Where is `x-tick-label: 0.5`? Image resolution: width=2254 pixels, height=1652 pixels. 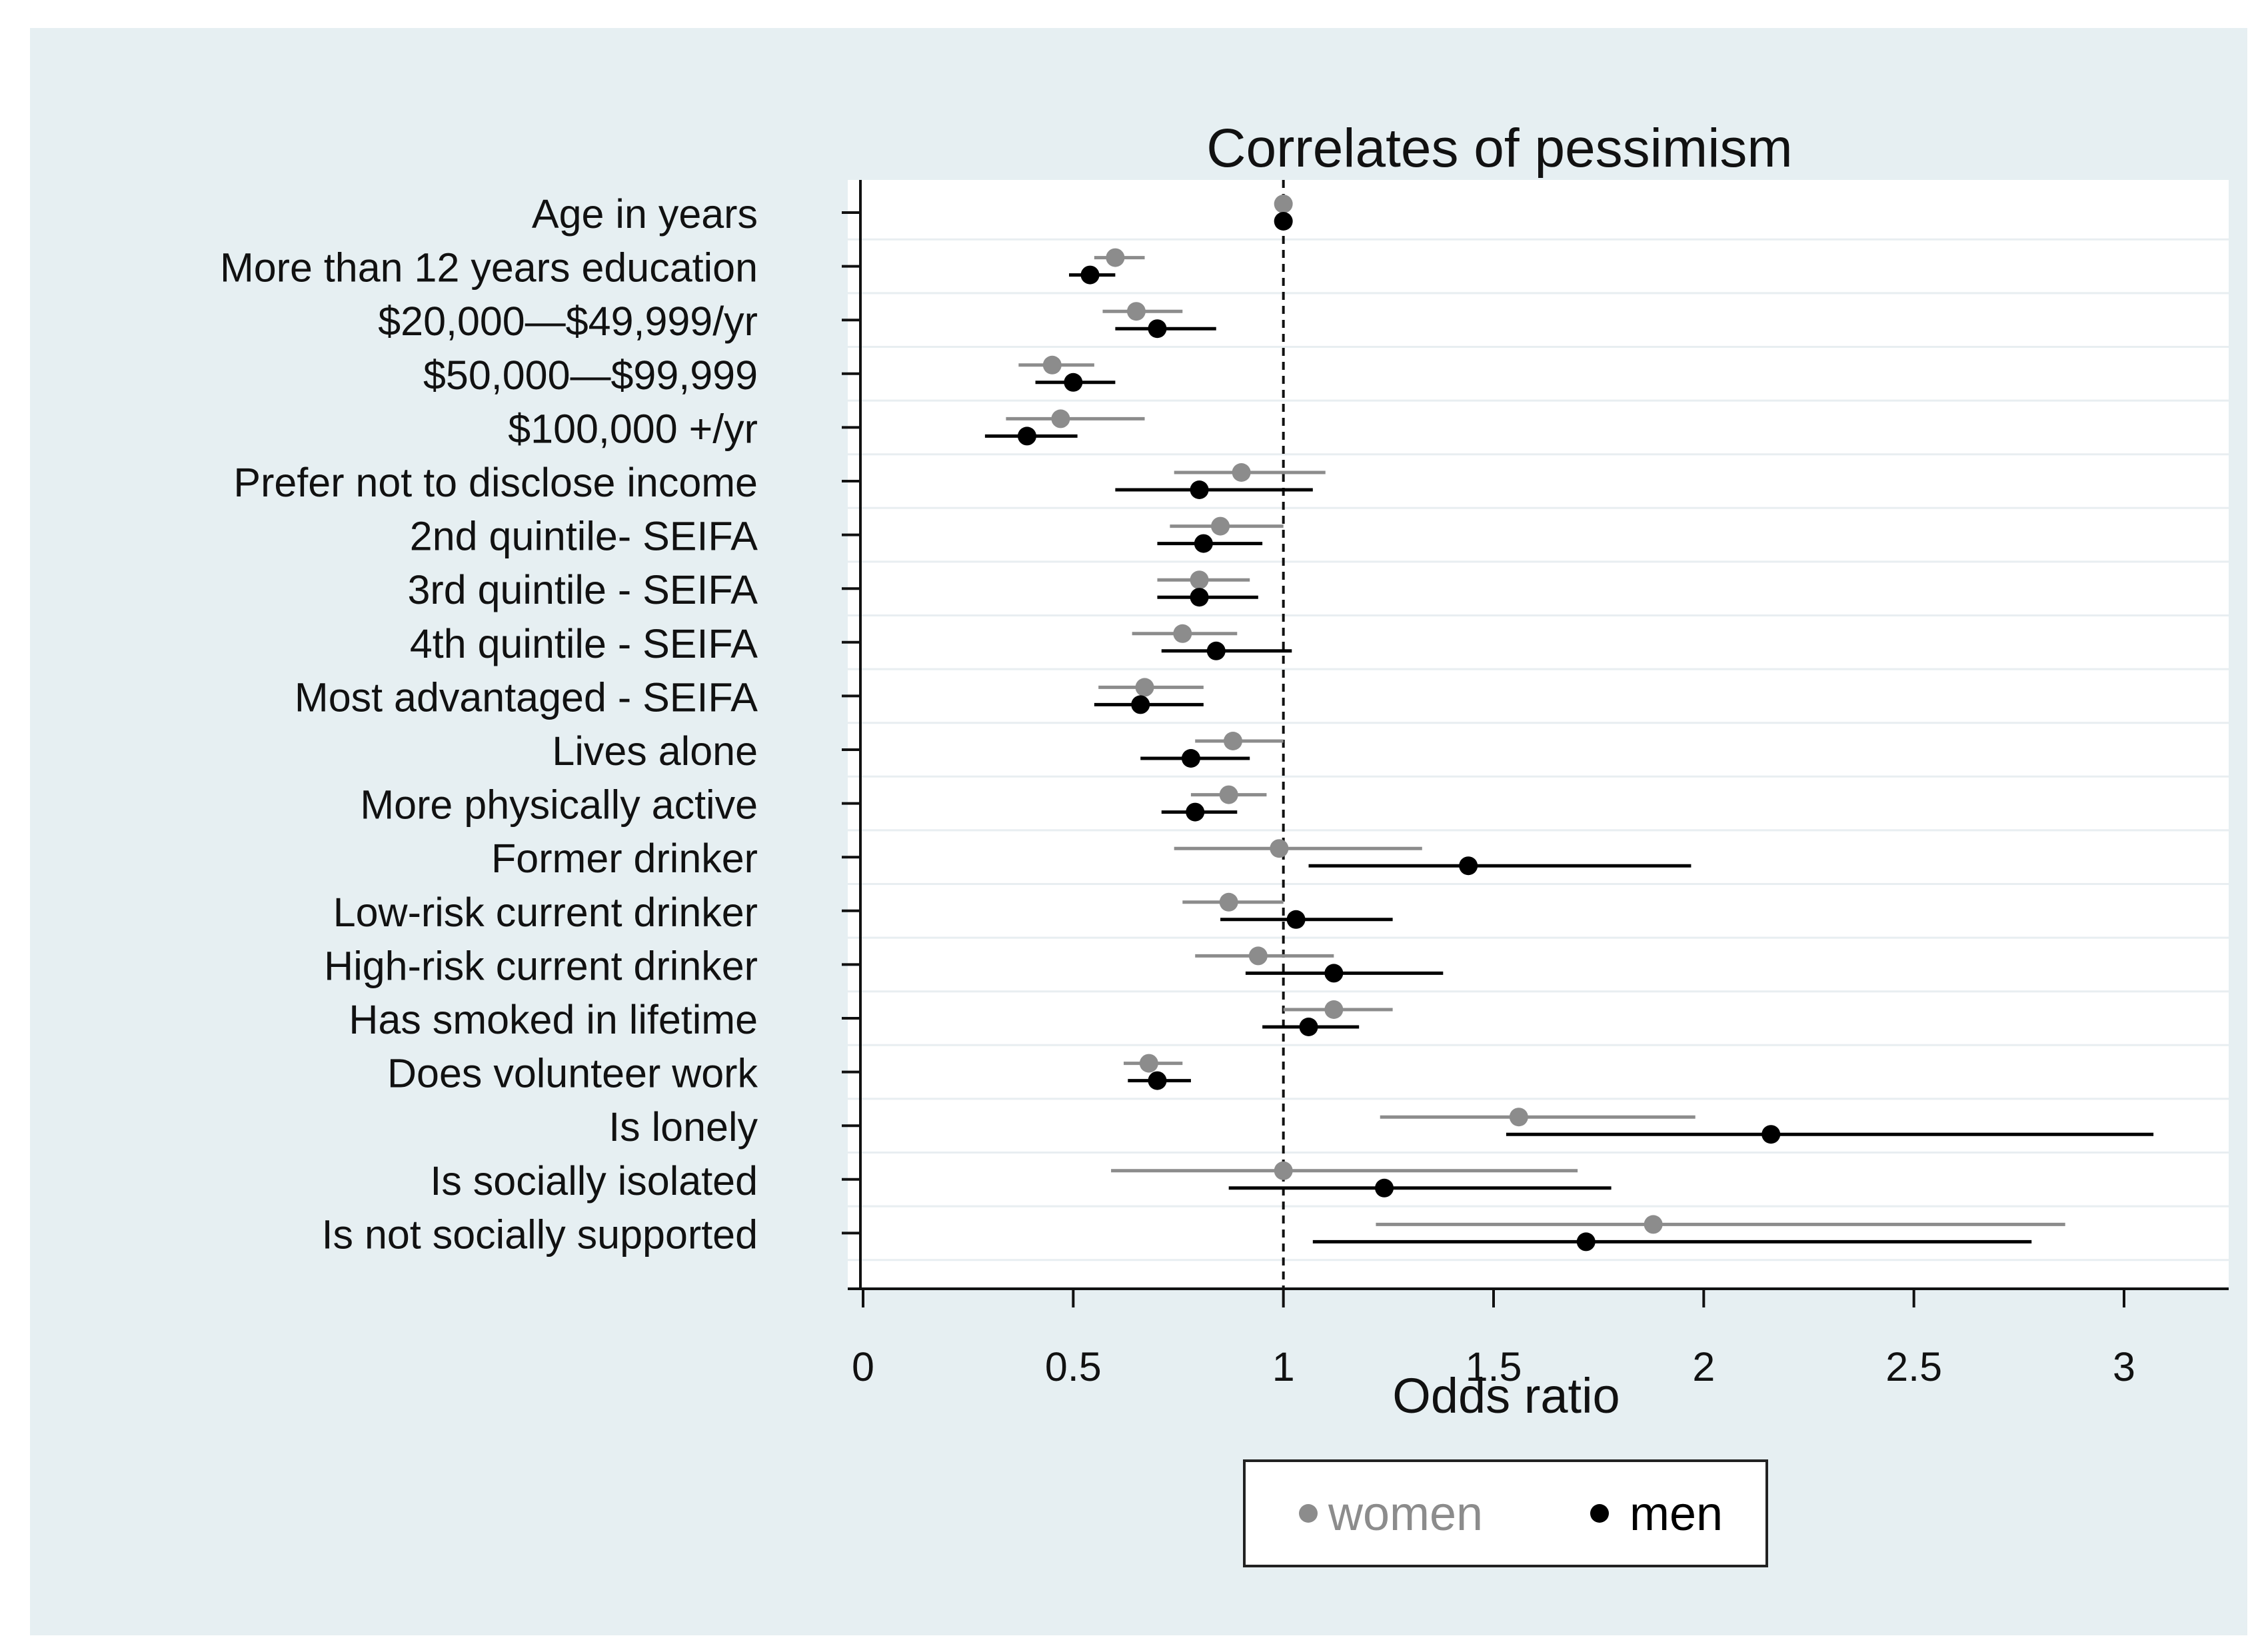
x-tick-label: 0.5 is located at coordinates (1073, 1367).